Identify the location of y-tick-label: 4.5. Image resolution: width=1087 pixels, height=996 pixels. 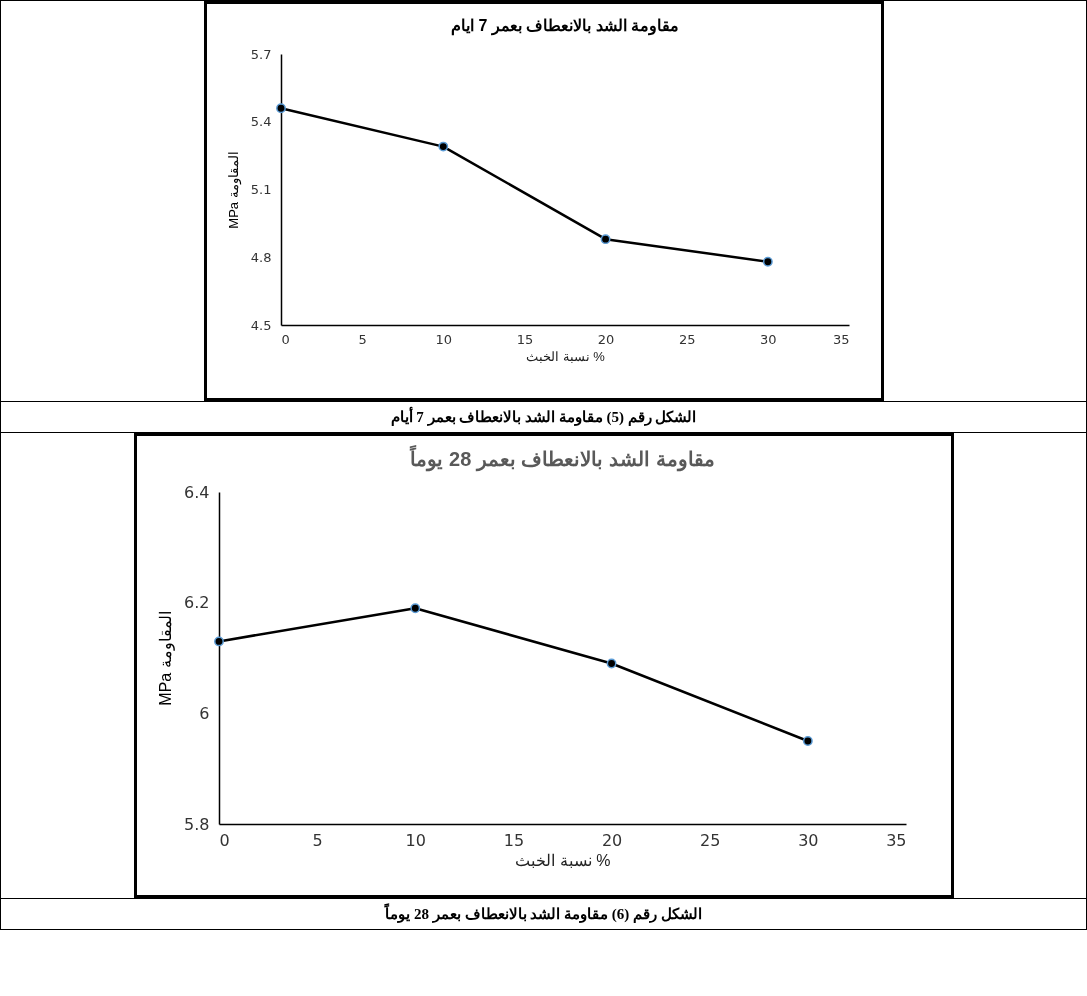
(260, 325).